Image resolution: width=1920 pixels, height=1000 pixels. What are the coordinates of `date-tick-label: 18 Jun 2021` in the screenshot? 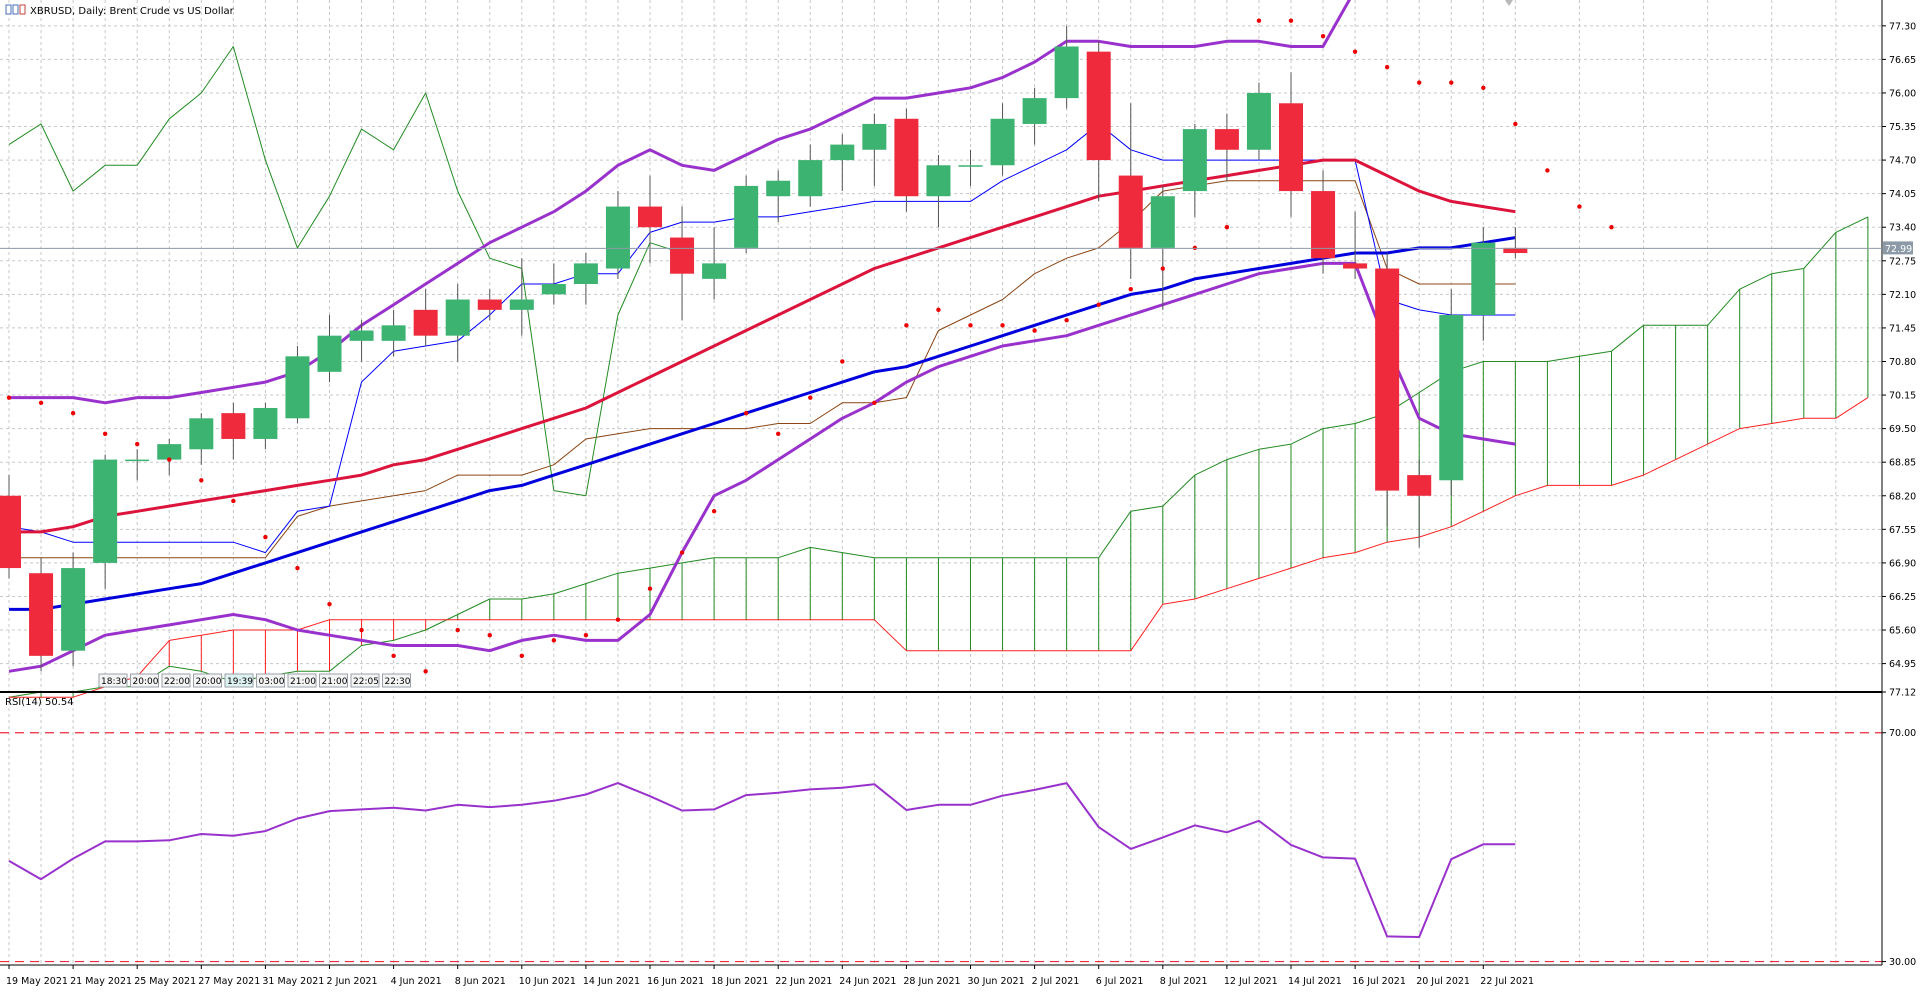 It's located at (739, 981).